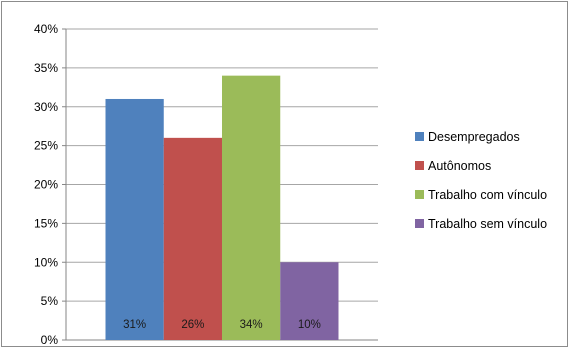  I want to click on data-label: 31%, so click(134, 325).